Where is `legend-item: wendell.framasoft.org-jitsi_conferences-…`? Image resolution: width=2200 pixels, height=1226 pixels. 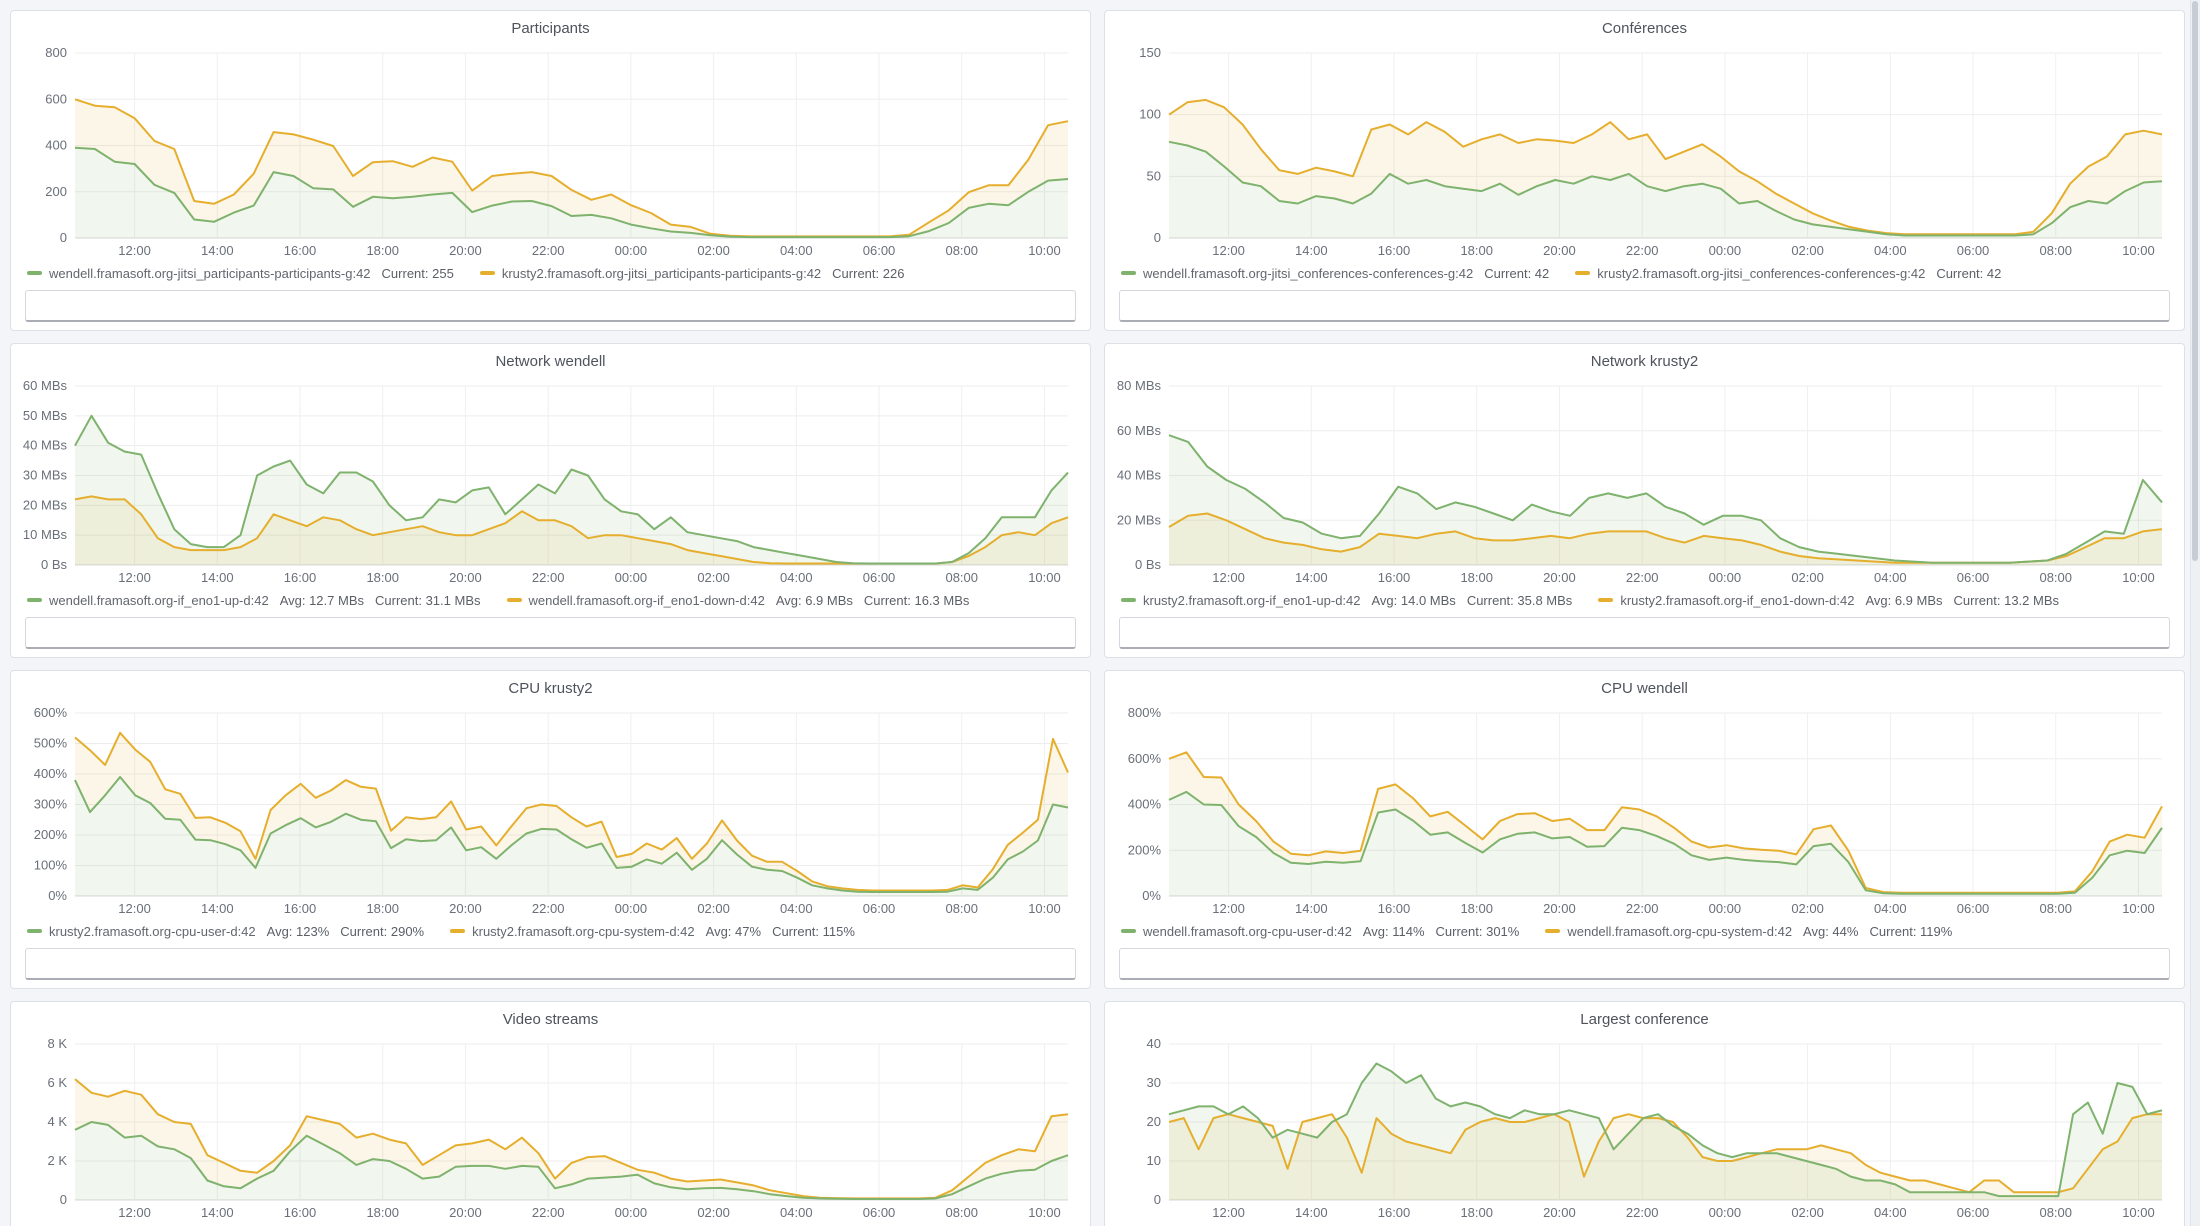
legend-item: wendell.framasoft.org-jitsi_conferences-… is located at coordinates (1335, 273).